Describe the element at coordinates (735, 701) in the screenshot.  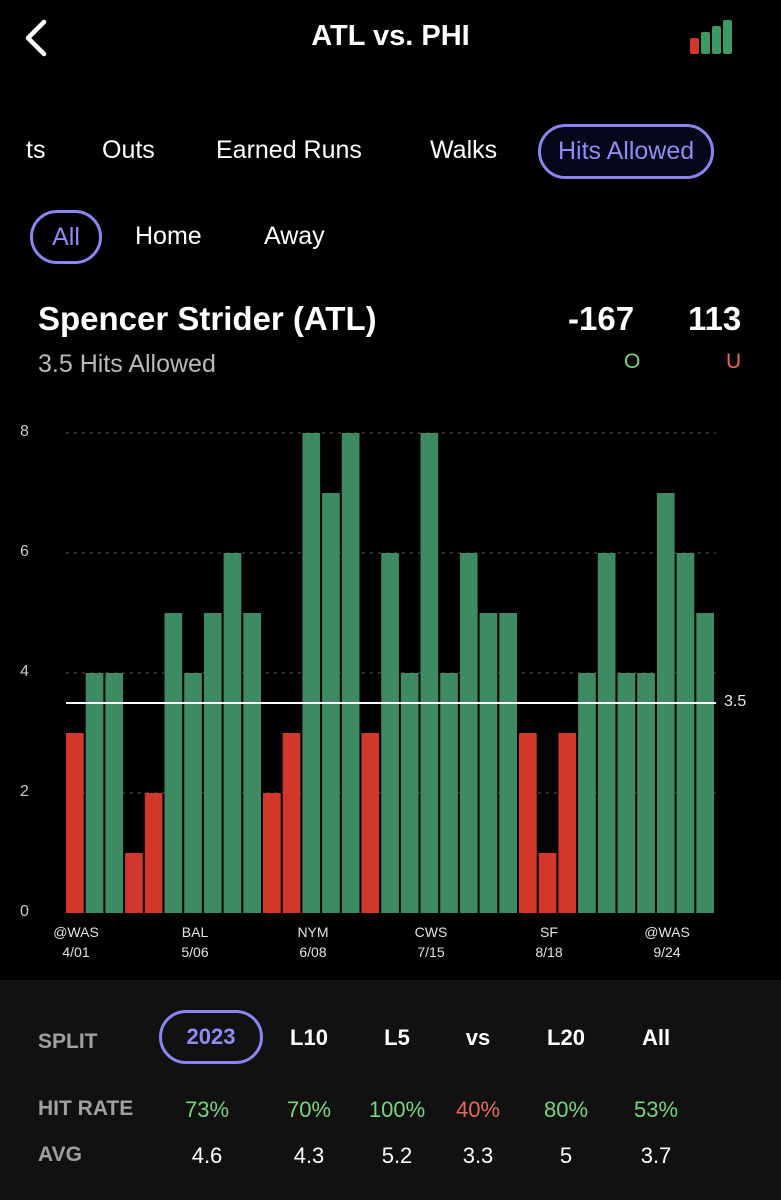
I see `line-value-label: 3.5` at that location.